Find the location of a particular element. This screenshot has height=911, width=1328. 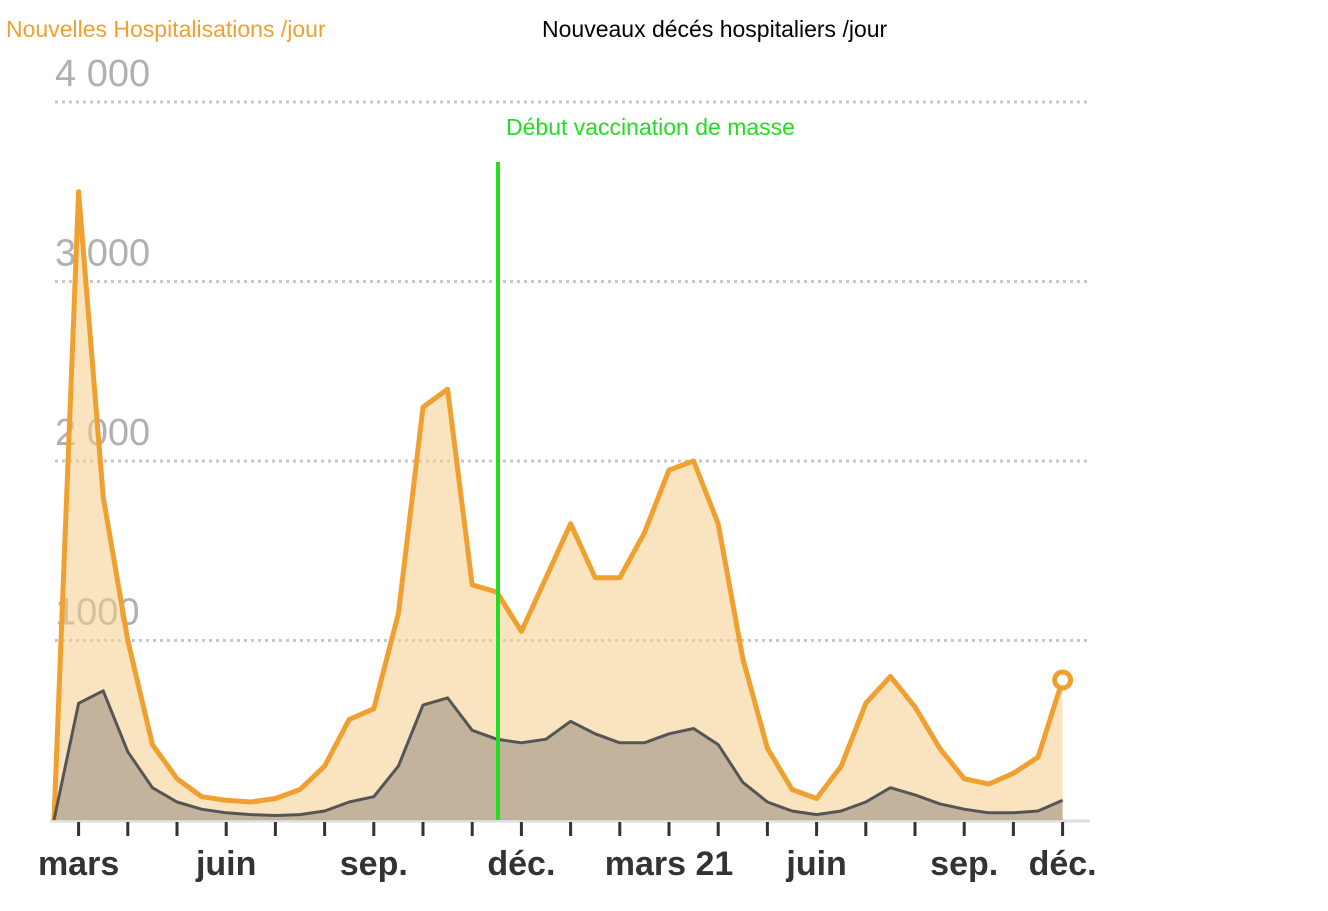

x-tick-label: mars 21 is located at coordinates (669, 864).